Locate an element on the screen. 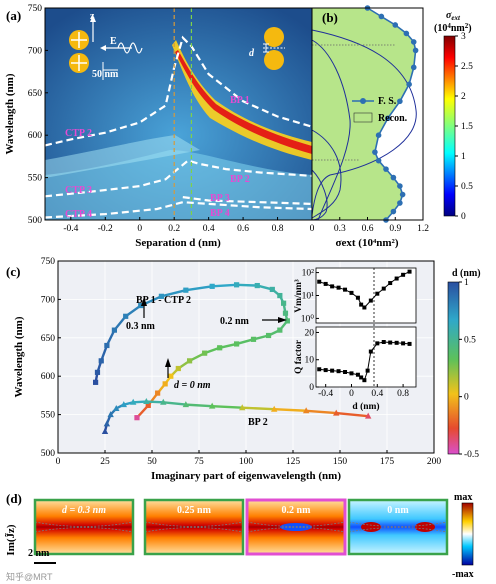 The image size is (496, 584). panel-c-letter: (c) is located at coordinates (13, 271).